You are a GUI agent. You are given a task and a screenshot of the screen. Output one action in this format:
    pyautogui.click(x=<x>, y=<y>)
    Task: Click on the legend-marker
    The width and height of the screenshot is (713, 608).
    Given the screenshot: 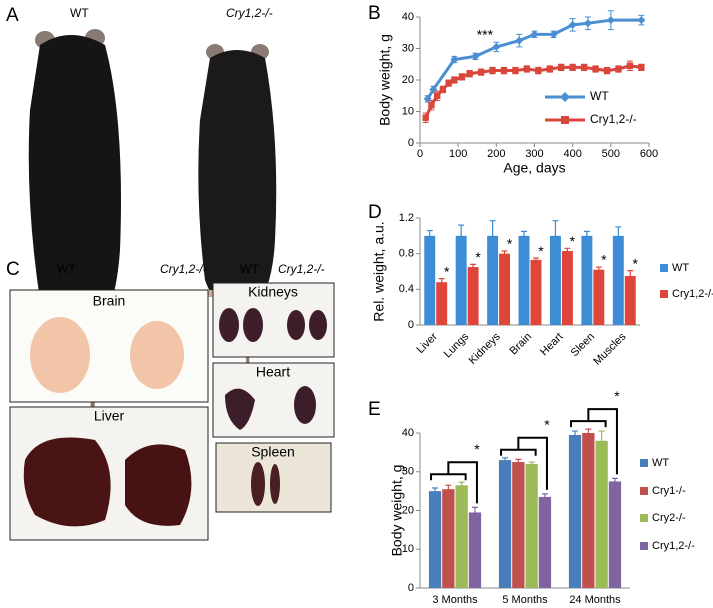 What is the action you would take?
    pyautogui.click(x=565, y=97)
    